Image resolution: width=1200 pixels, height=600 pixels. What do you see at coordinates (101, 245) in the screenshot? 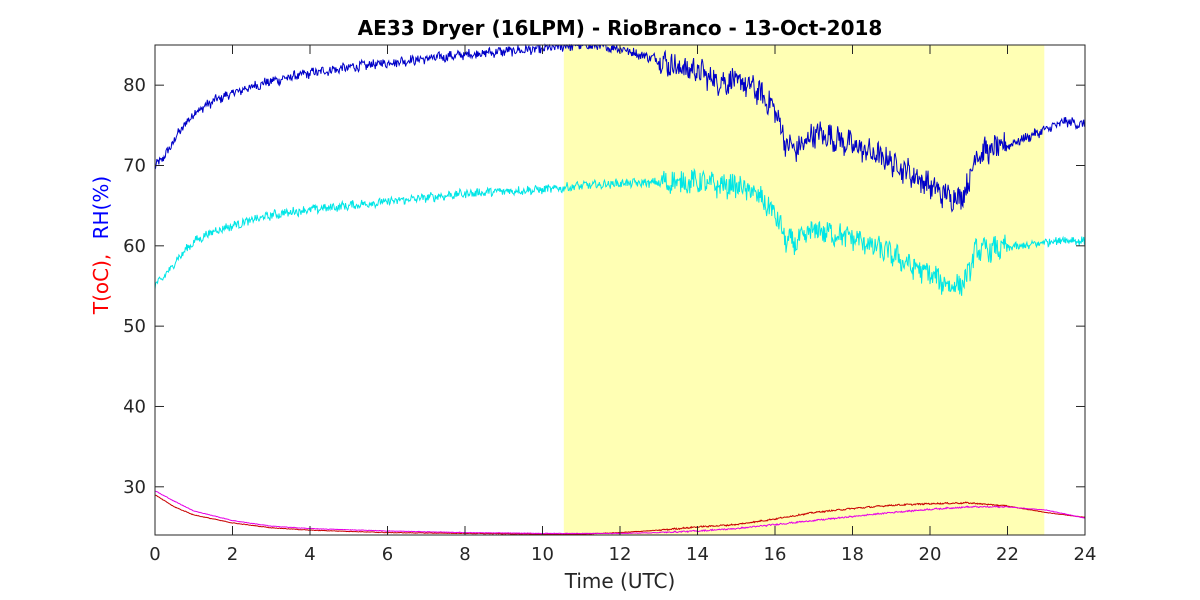
I see `y-axis-label: T(oC), RH(%)` at bounding box center [101, 245].